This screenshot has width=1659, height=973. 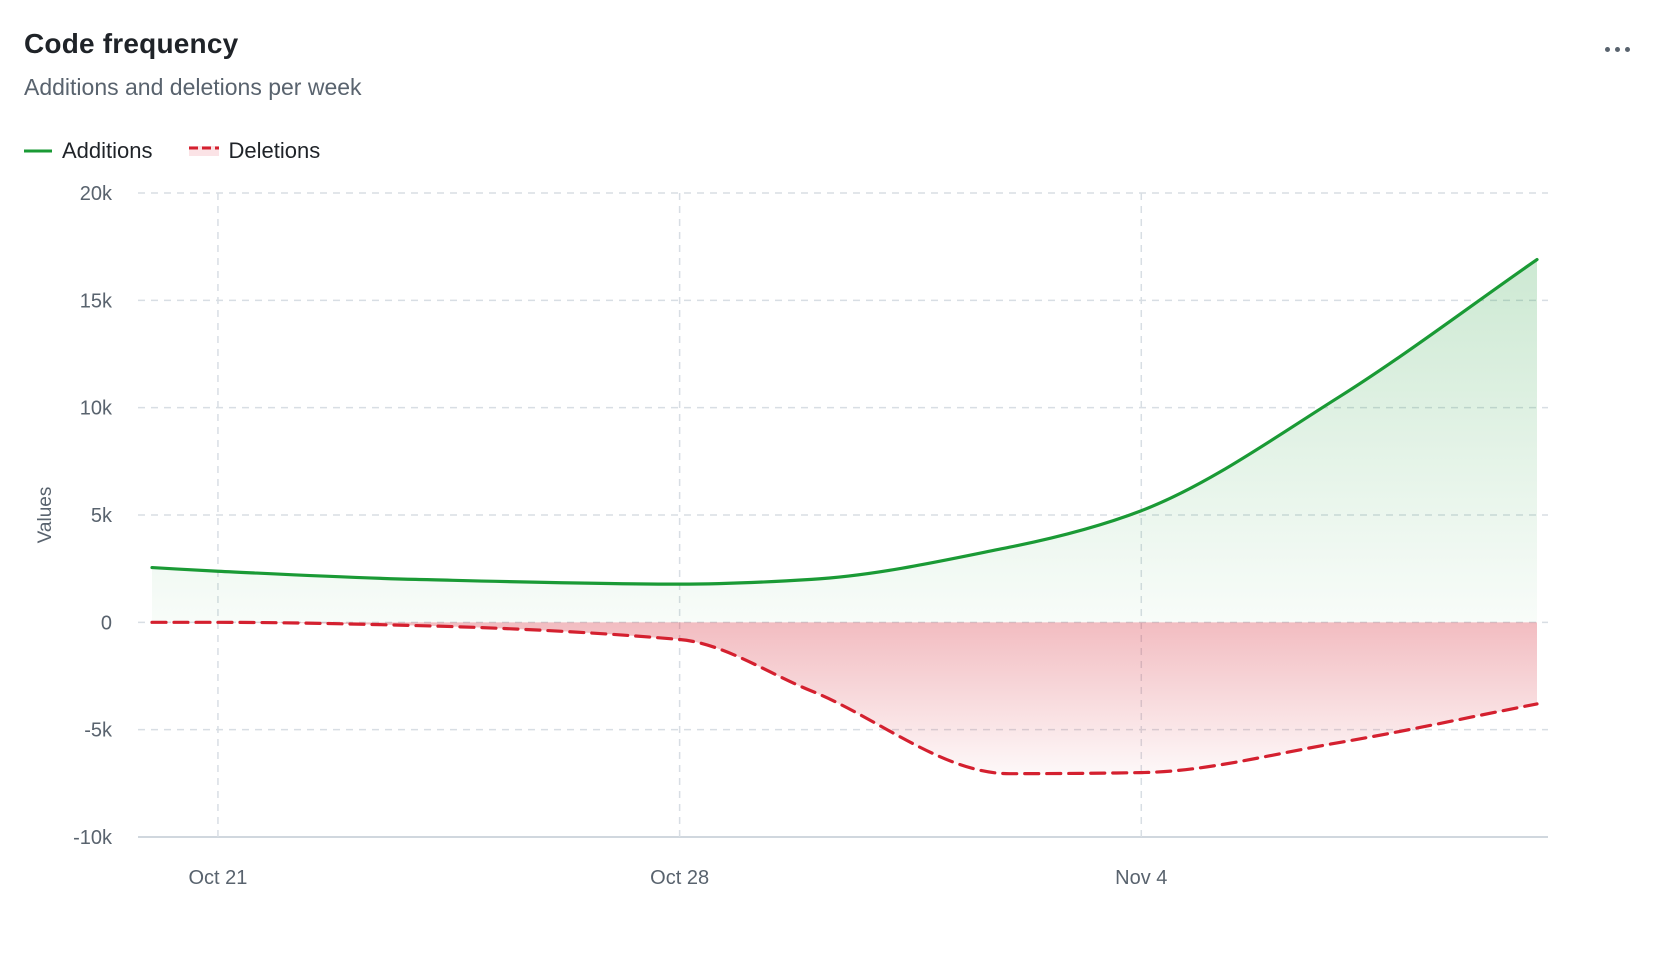 I want to click on y-axis-title: Values, so click(x=45, y=515).